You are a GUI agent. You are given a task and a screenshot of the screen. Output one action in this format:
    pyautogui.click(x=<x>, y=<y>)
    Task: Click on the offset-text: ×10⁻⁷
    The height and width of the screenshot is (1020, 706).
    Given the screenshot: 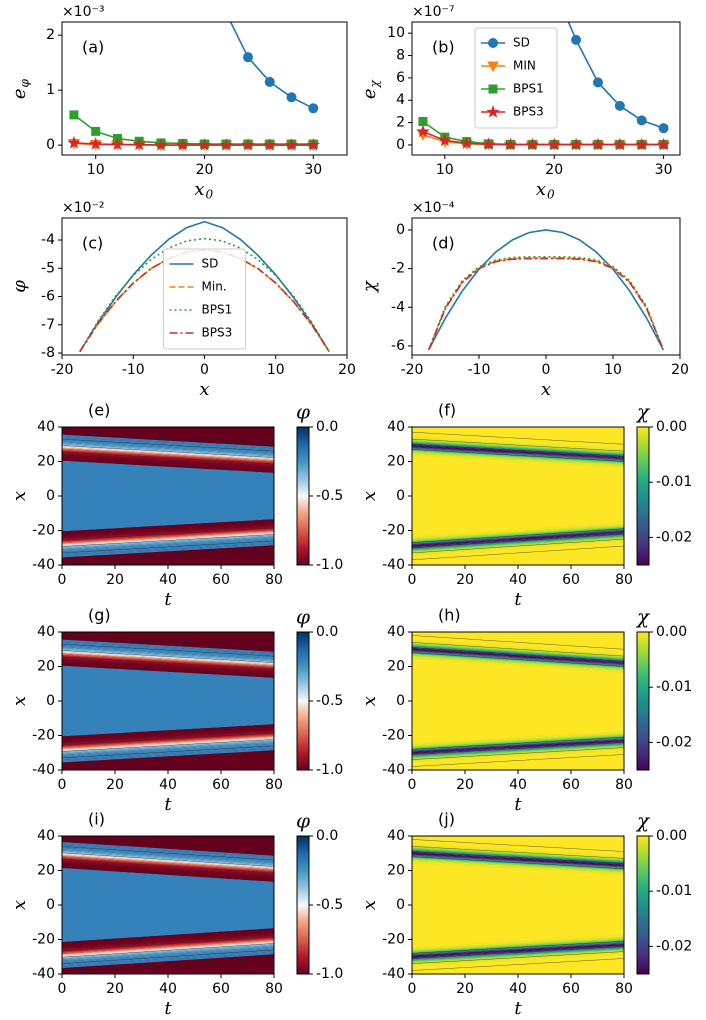 What is the action you would take?
    pyautogui.click(x=433, y=12)
    